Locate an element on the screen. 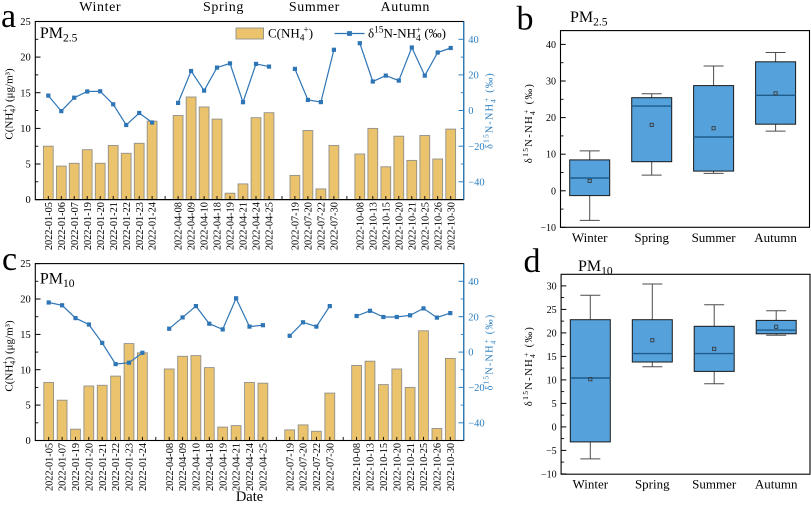  svg-text: 2022-04-21 is located at coordinates (244, 226).